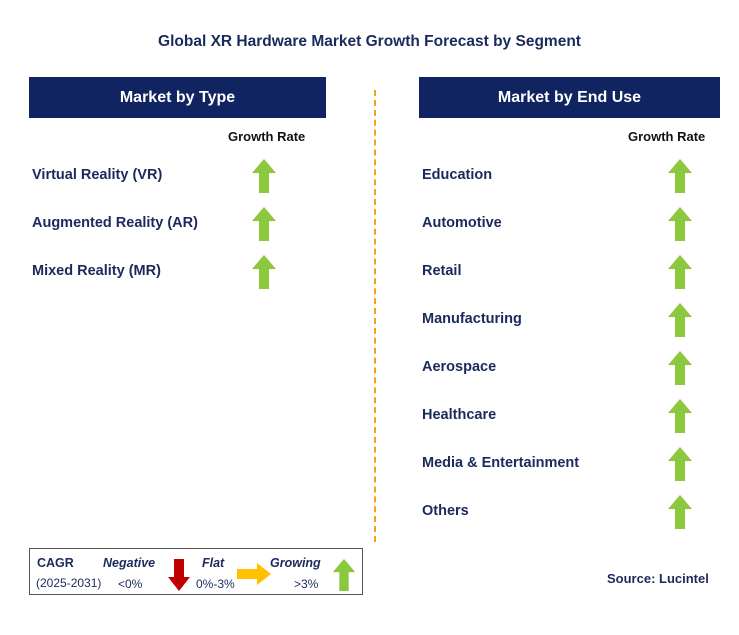  I want to click on source-note: Source: Lucintel, so click(658, 578).